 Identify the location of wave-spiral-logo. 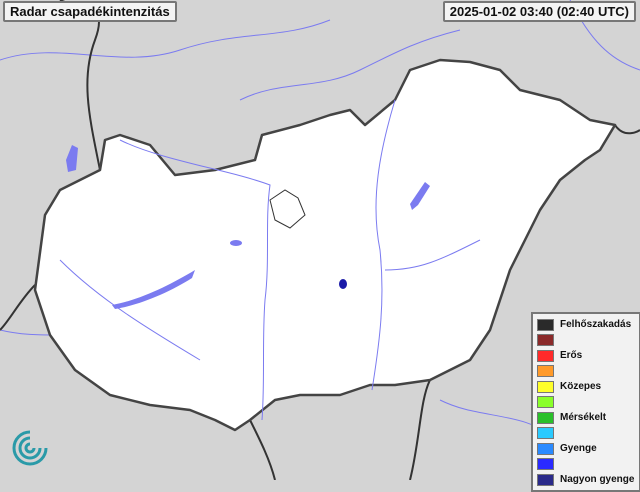
(30, 448).